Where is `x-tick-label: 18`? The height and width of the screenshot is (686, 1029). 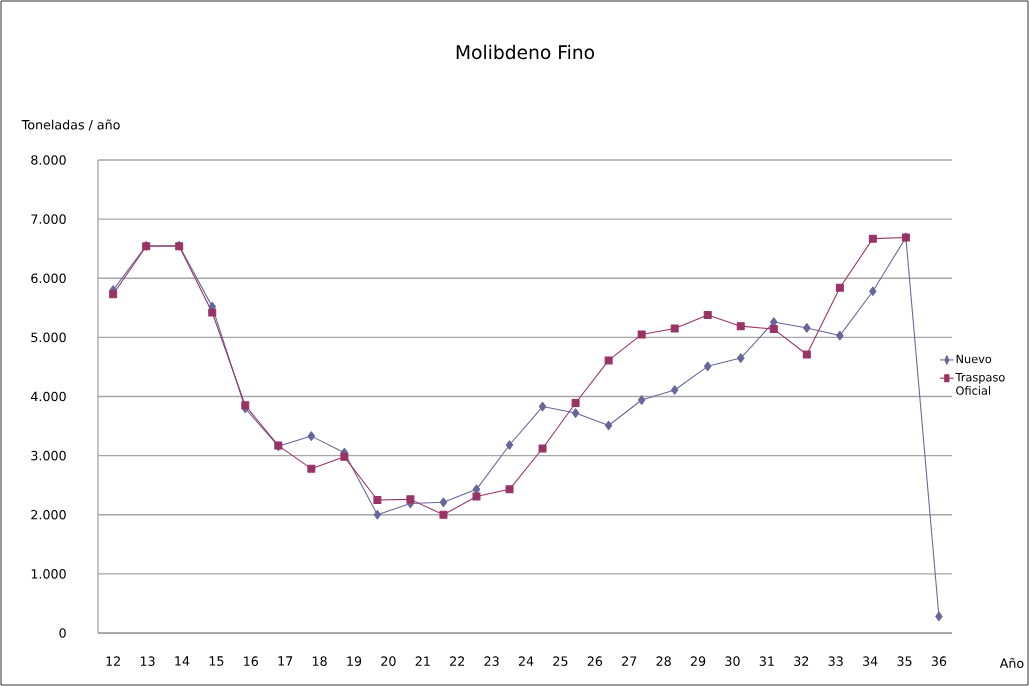
x-tick-label: 18 is located at coordinates (319, 661).